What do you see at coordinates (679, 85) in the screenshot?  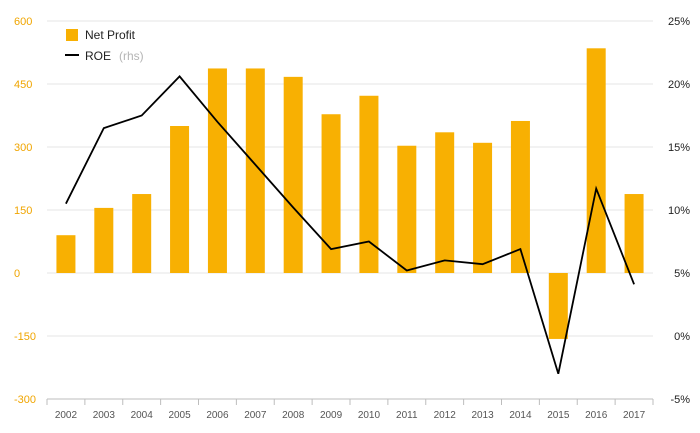 I see `y-right-tick-label: 20%` at bounding box center [679, 85].